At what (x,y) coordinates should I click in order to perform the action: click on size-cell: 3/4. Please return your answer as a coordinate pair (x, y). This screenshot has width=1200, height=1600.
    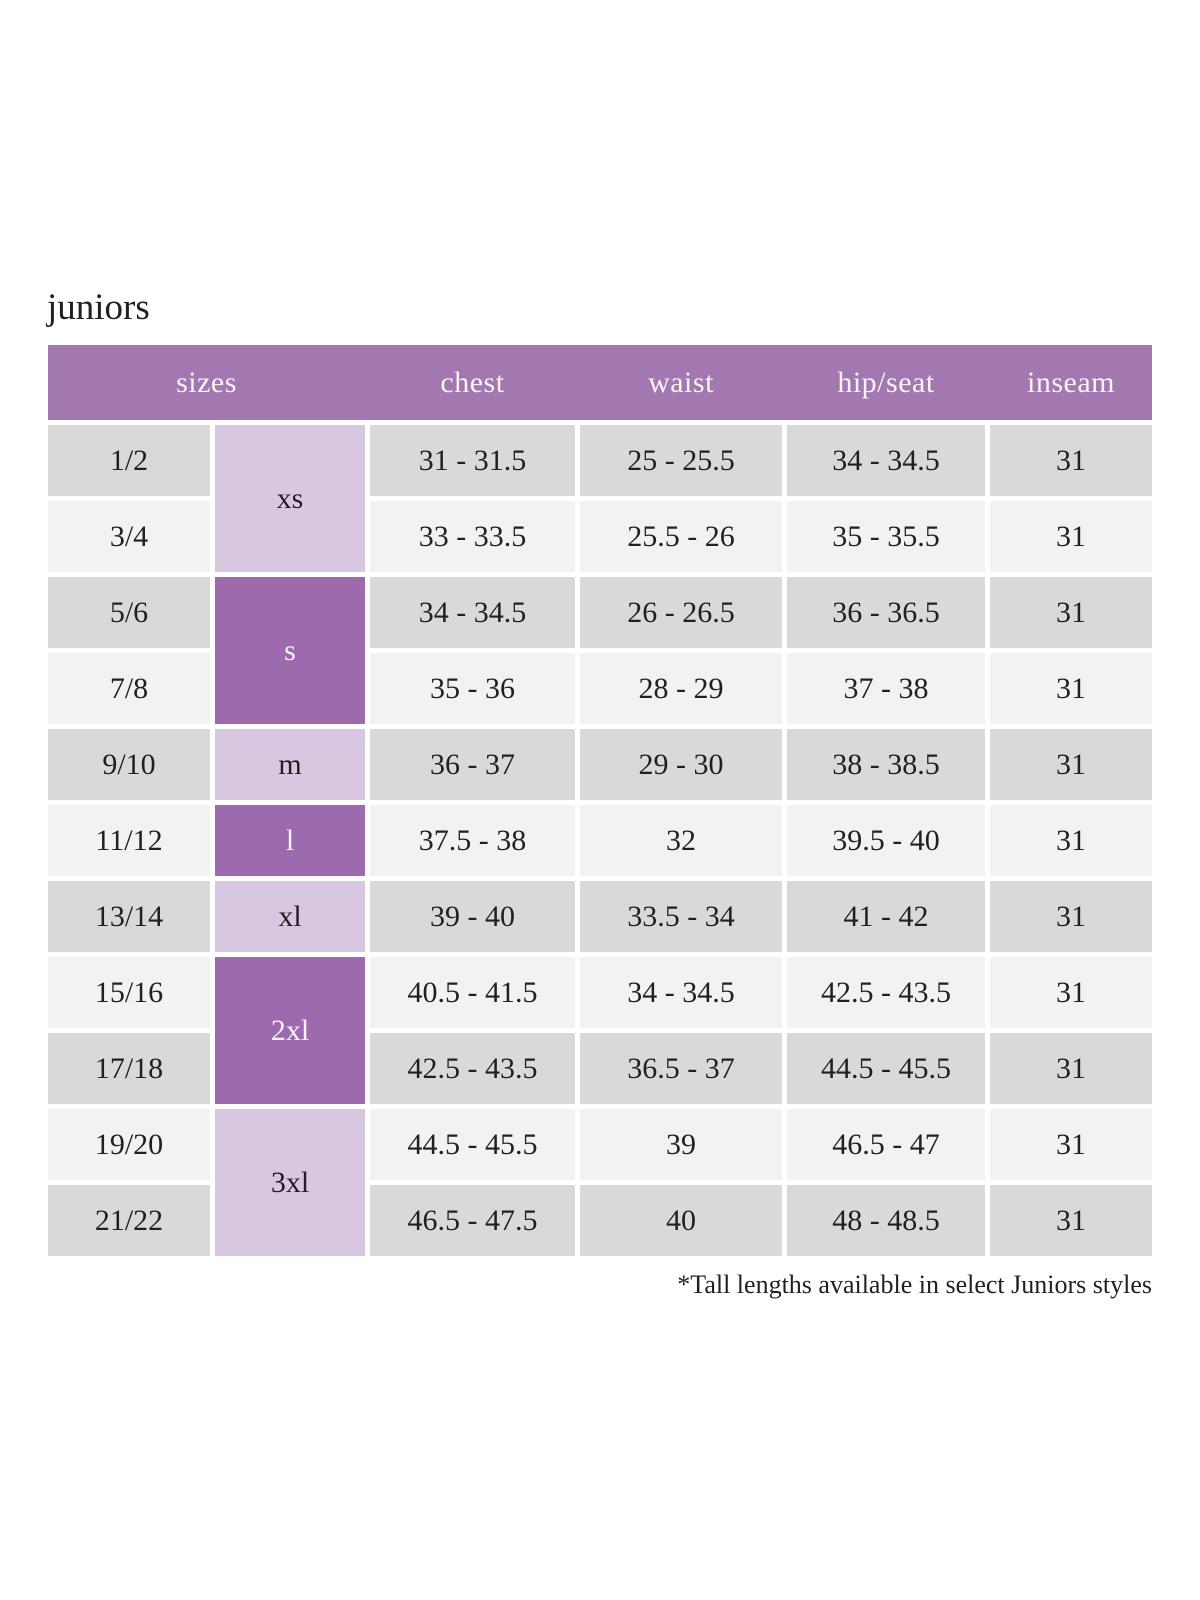
    Looking at the image, I should click on (129, 536).